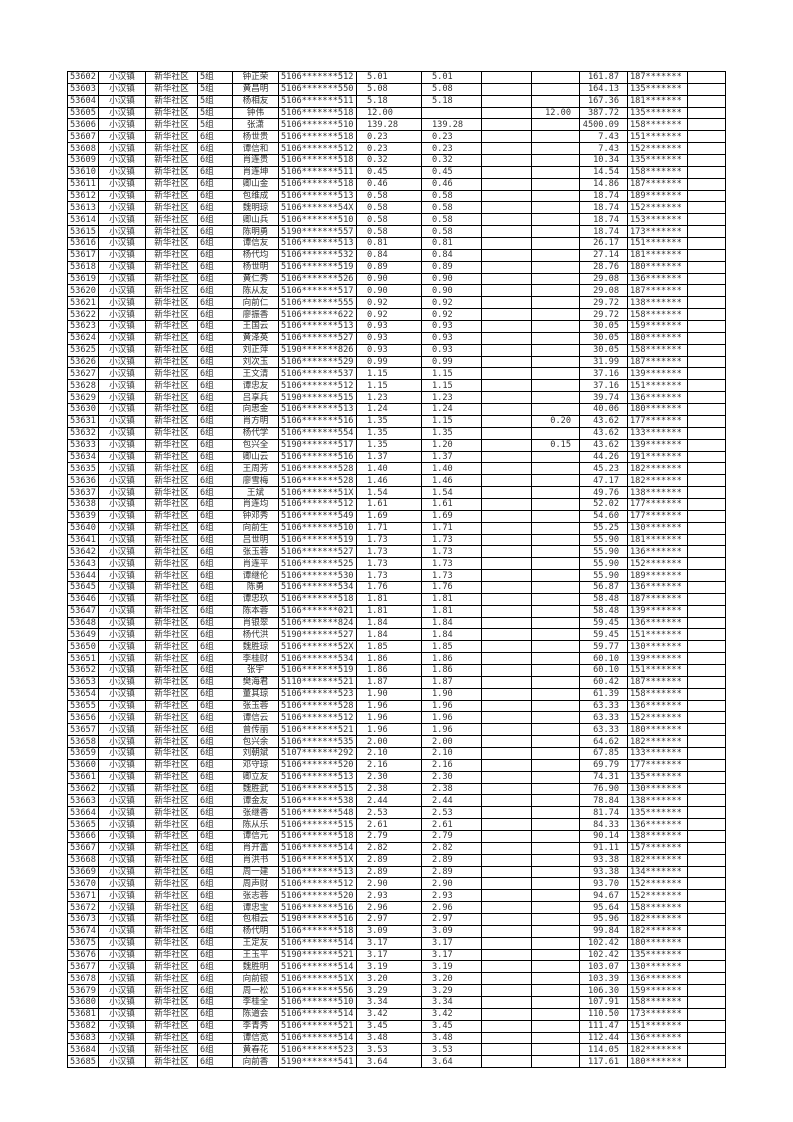 This screenshot has width=793, height=1122. Describe the element at coordinates (603, 611) in the screenshot. I see `amount-cell: 58.48` at that location.